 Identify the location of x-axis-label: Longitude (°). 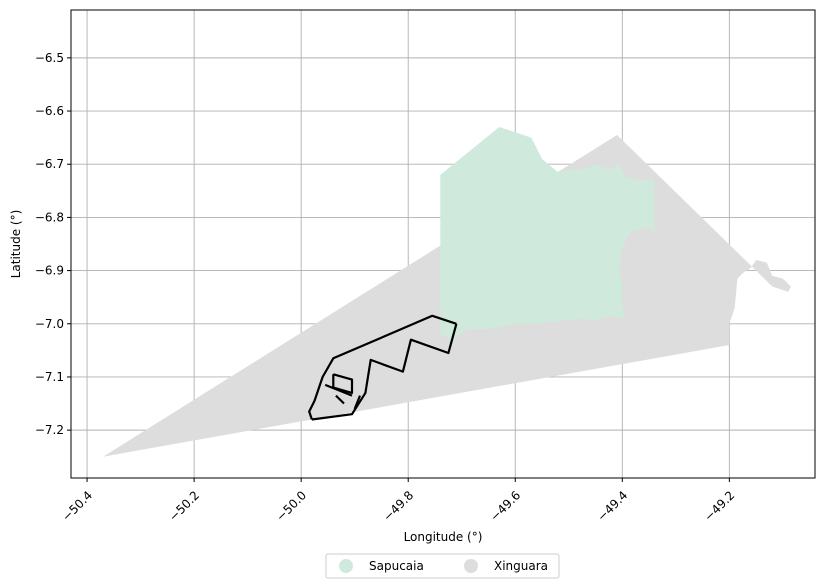
(443, 537).